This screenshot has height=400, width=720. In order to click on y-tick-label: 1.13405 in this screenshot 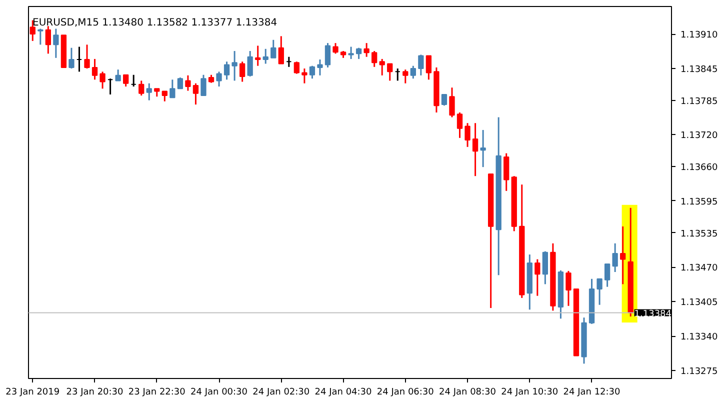, I will do `click(699, 303)`.